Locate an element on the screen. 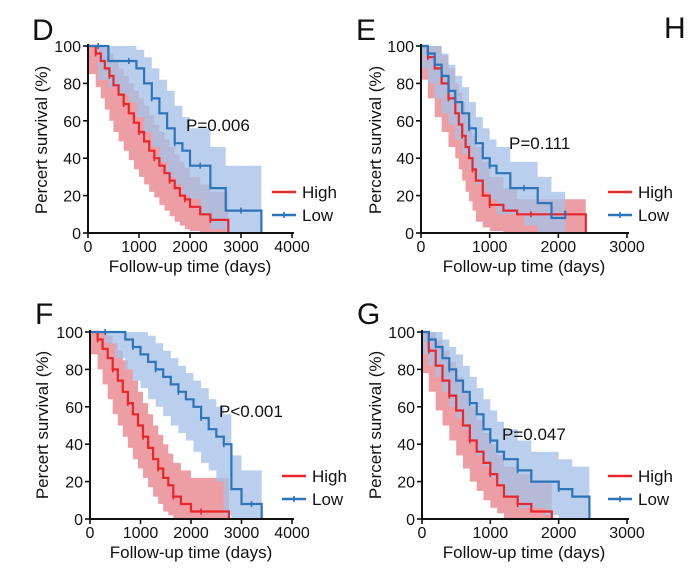 The height and width of the screenshot is (583, 696). ci-band-high-f is located at coordinates (159, 425).